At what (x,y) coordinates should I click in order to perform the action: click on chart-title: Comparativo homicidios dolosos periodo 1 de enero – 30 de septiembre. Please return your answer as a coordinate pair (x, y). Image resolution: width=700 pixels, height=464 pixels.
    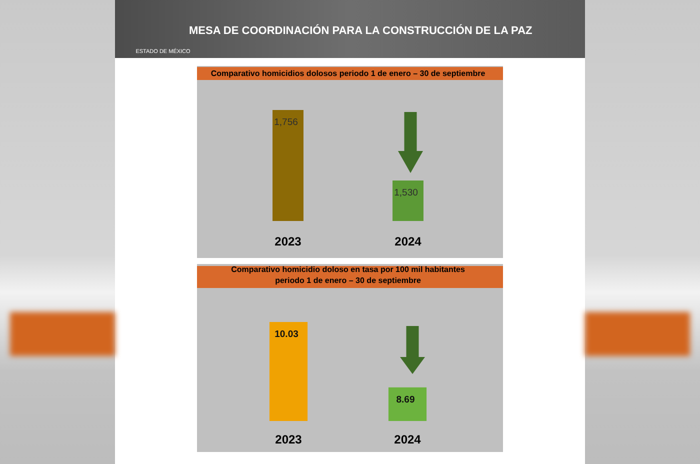
    Looking at the image, I should click on (348, 73).